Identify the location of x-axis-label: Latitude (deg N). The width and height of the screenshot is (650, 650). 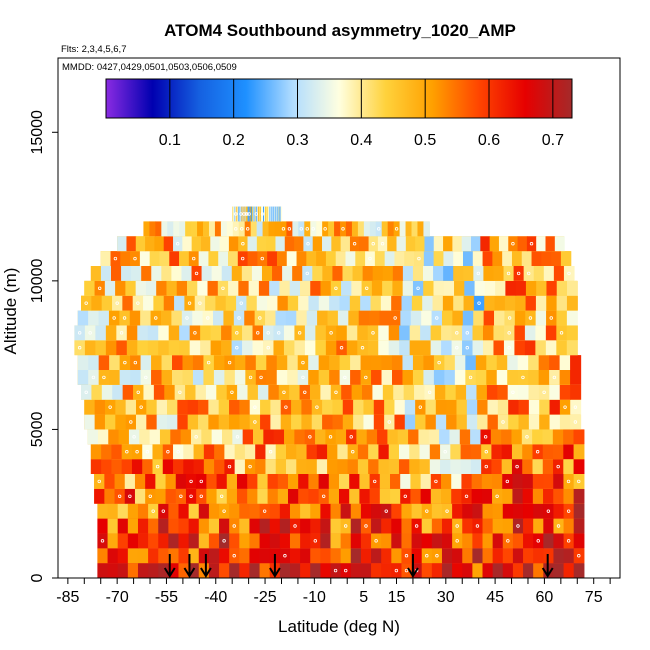
(339, 626).